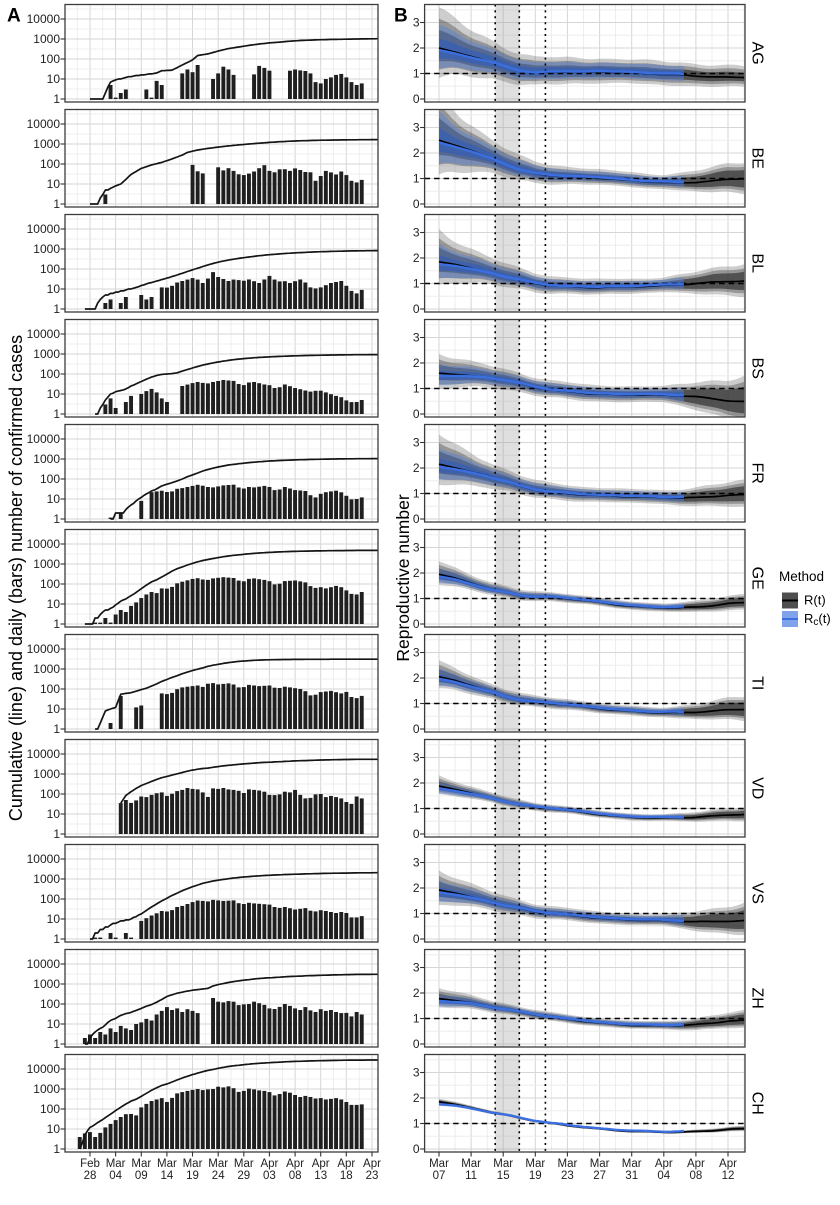  What do you see at coordinates (728, 1176) in the screenshot?
I see `svg-text: 12` at bounding box center [728, 1176].